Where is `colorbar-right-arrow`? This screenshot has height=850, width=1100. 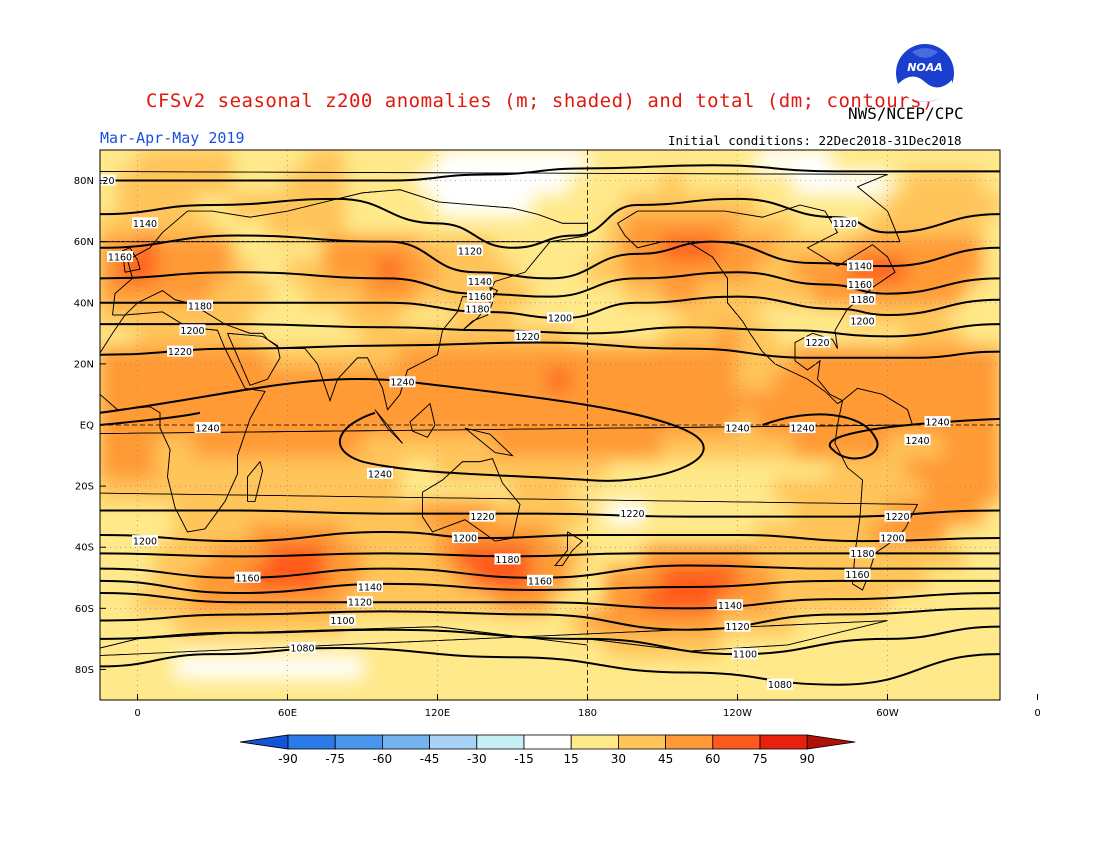 colorbar-right-arrow is located at coordinates (831, 742).